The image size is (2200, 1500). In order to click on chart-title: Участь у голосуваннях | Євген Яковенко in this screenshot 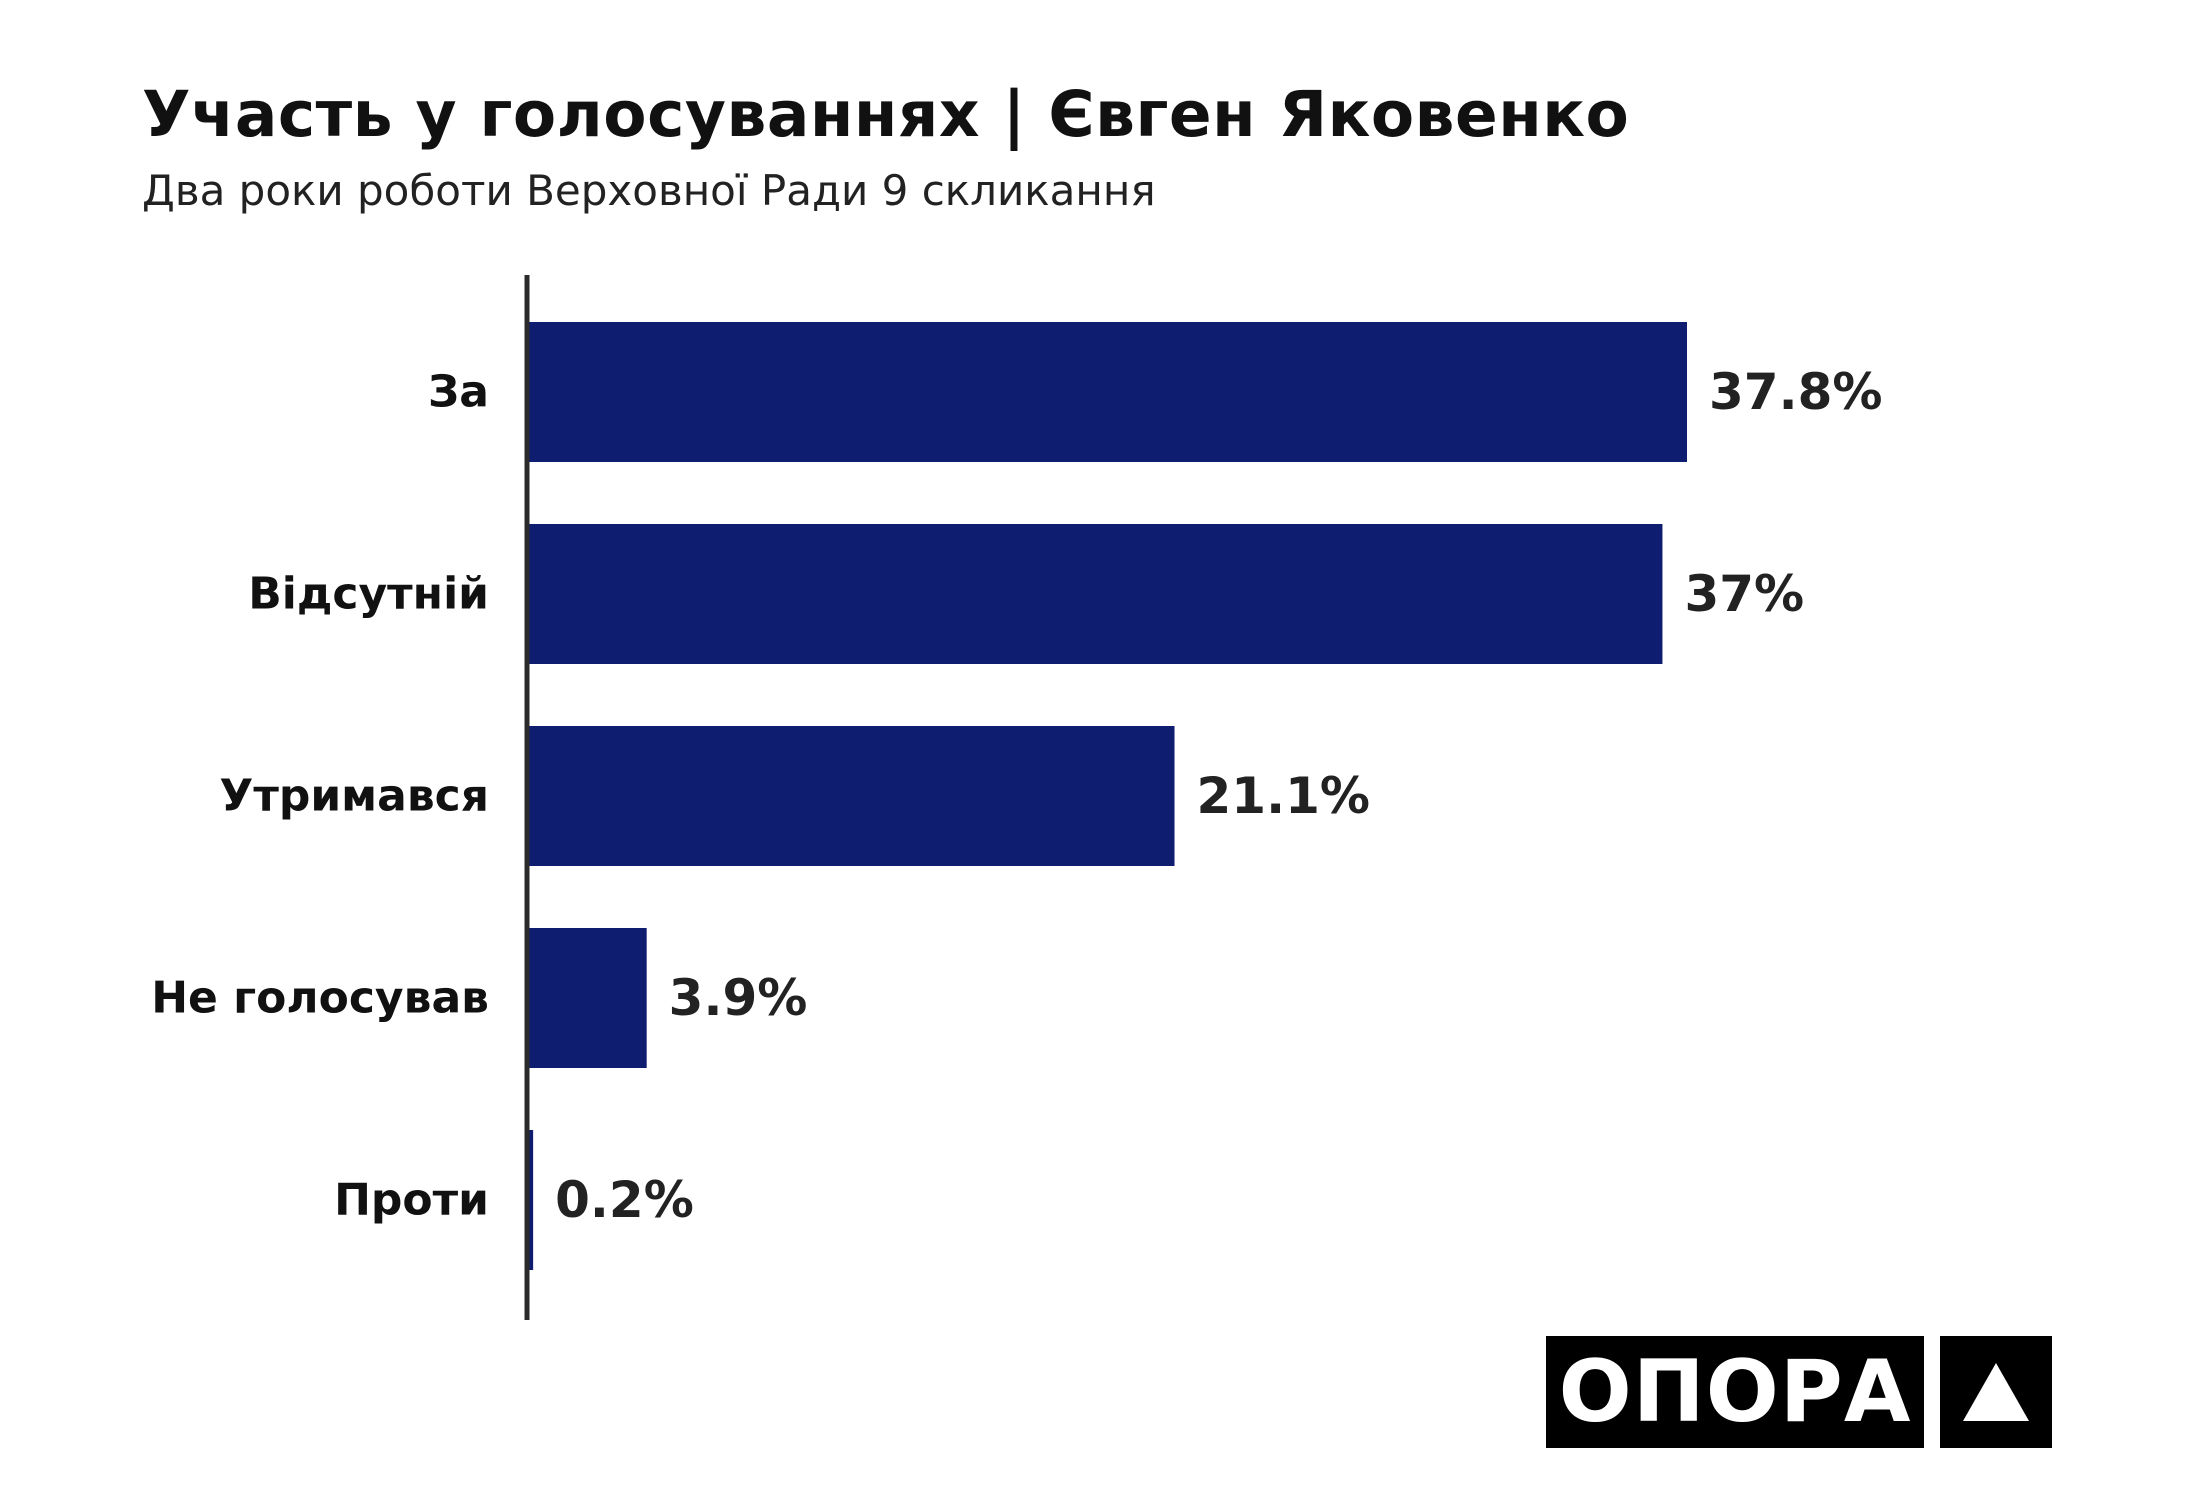, I will do `click(886, 114)`.